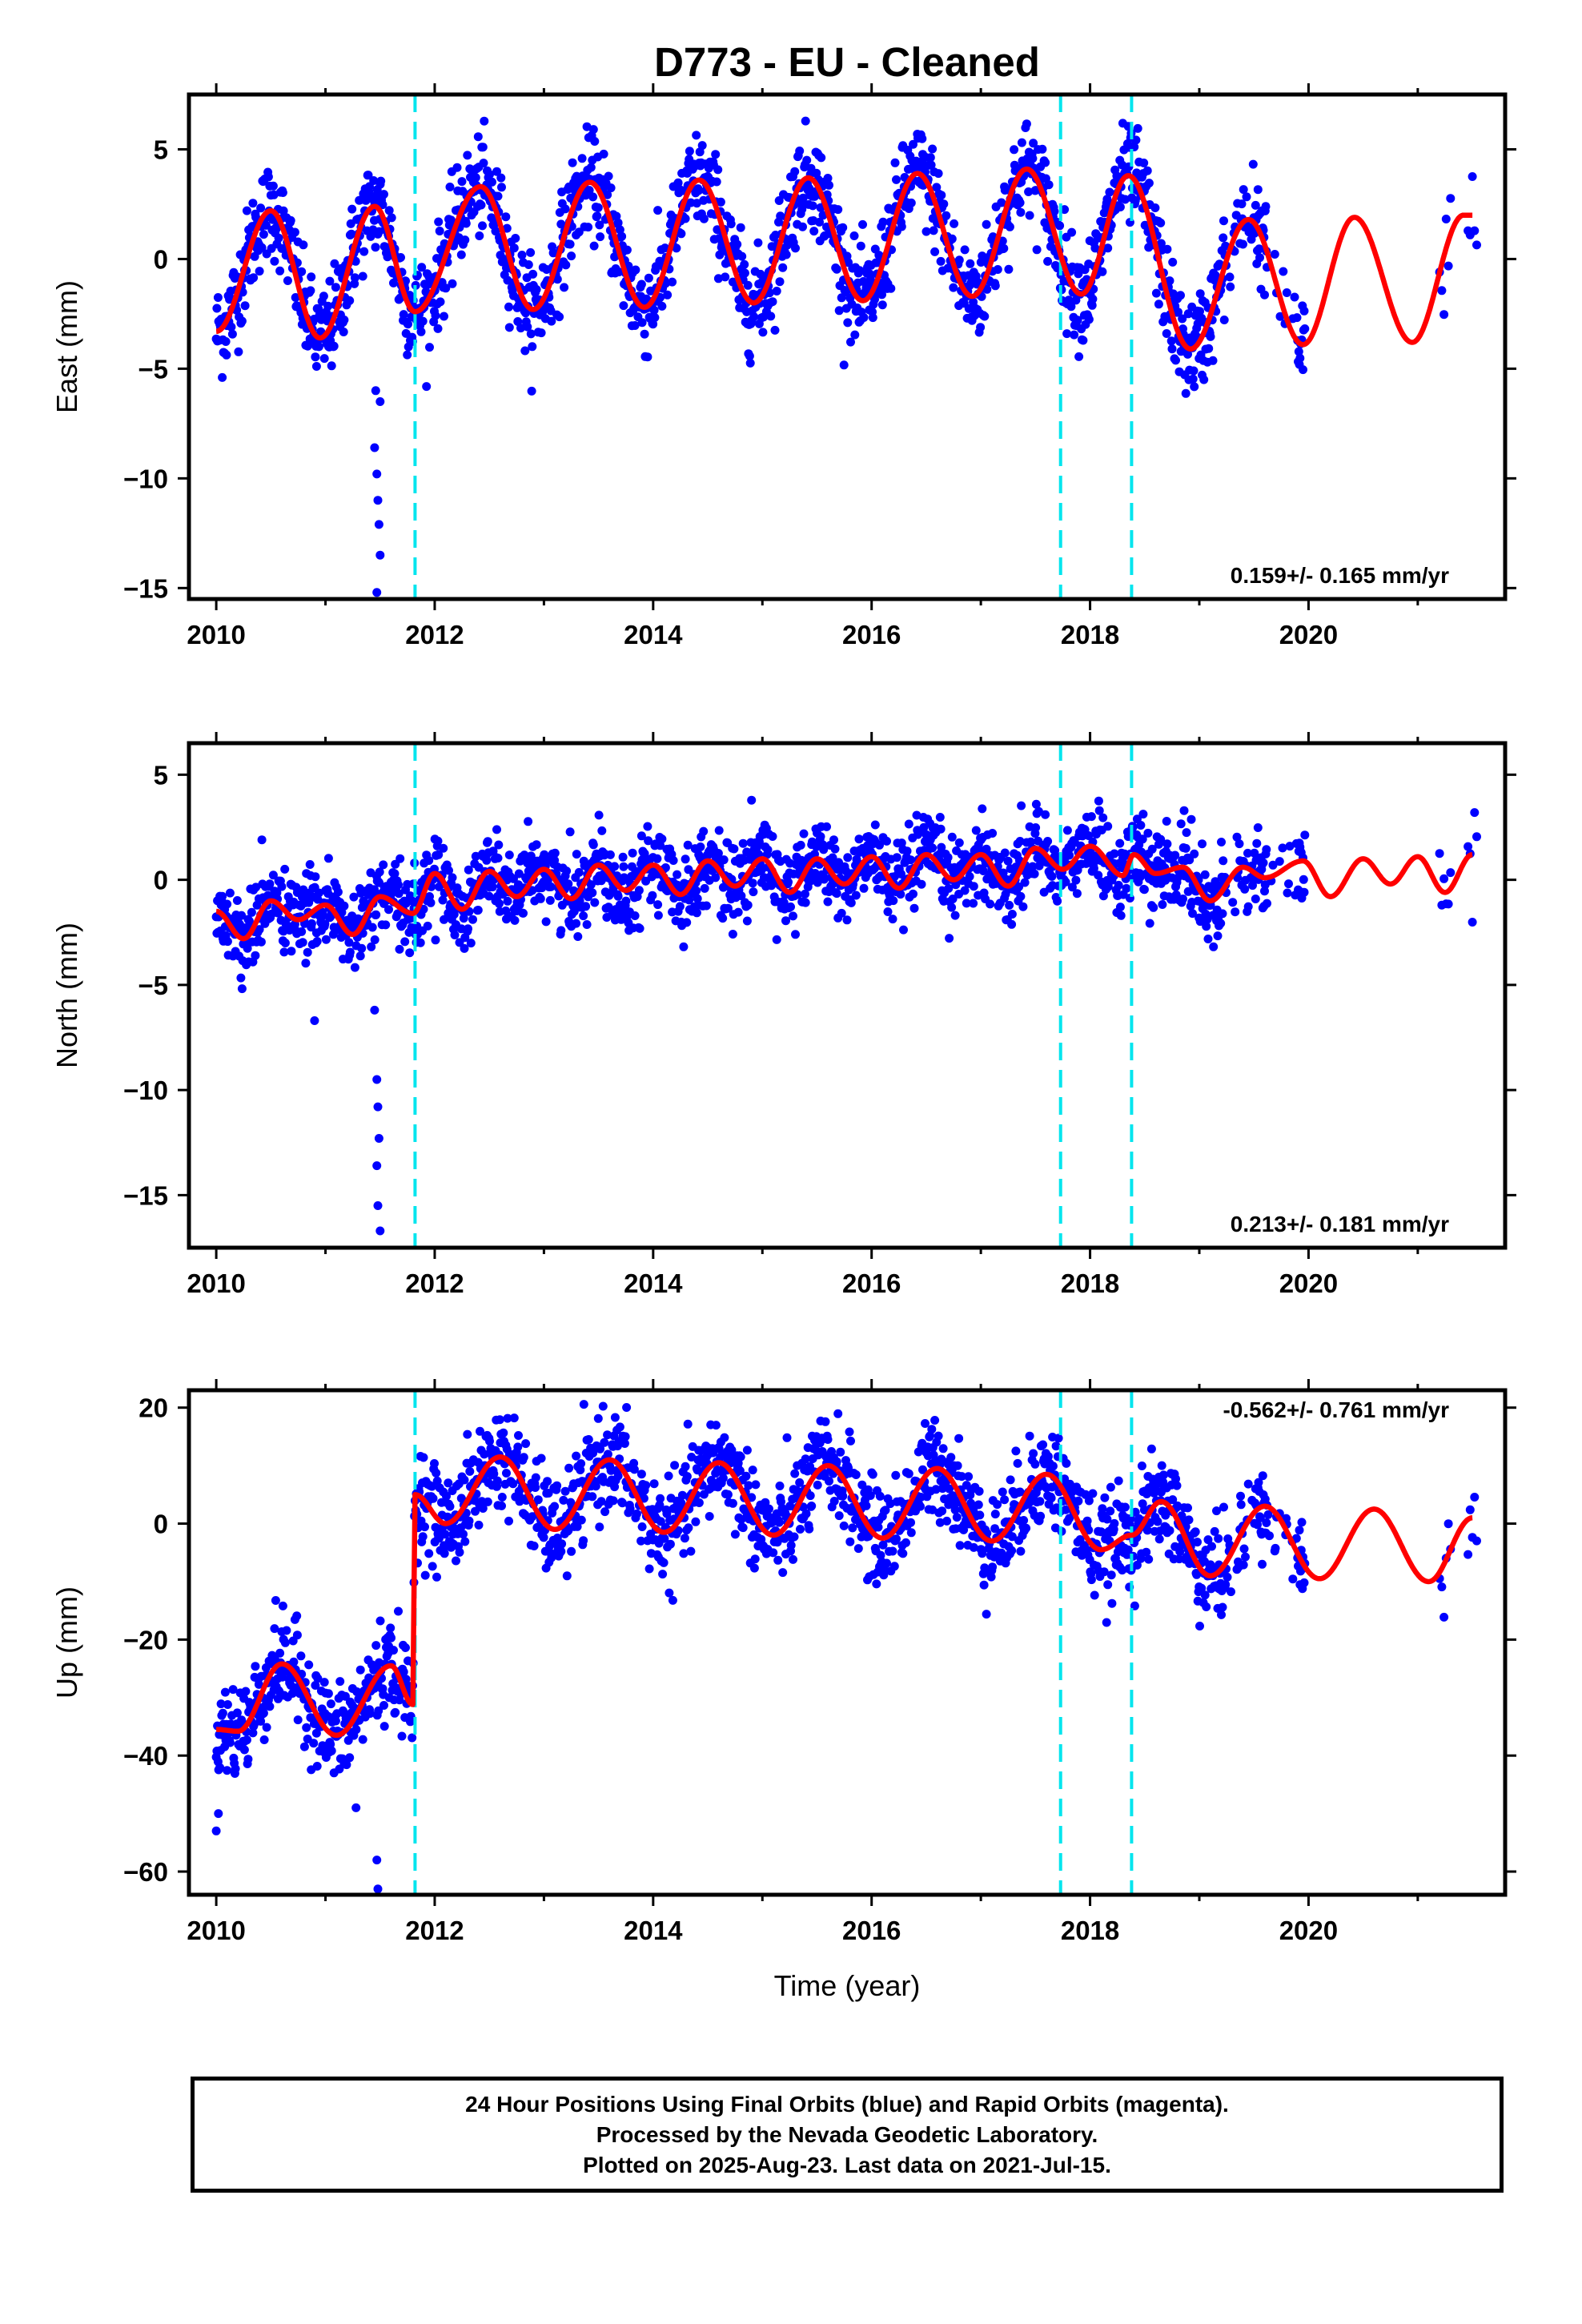 Image resolution: width=1582 pixels, height=2324 pixels. Describe the element at coordinates (845, 893) in the screenshot. I see `model-curve` at that location.